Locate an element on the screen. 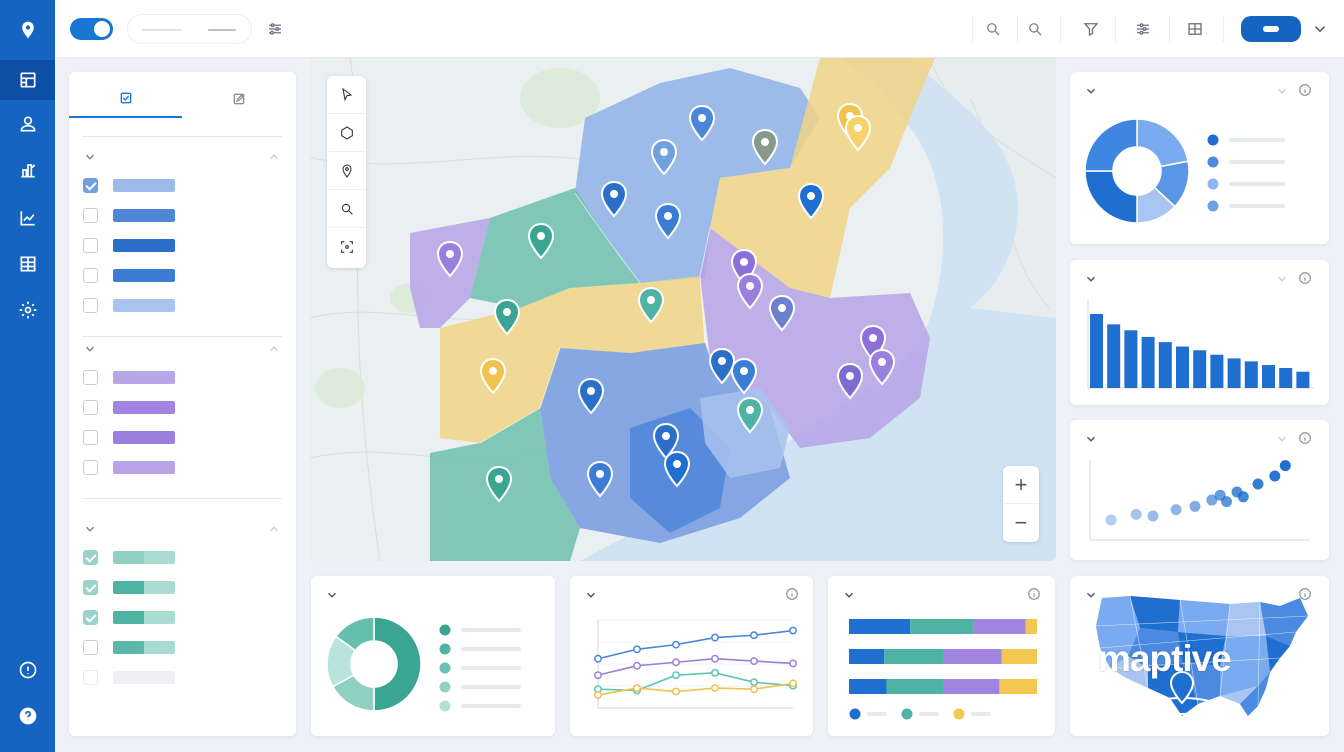  zoom-out-button: − is located at coordinates (1021, 522).